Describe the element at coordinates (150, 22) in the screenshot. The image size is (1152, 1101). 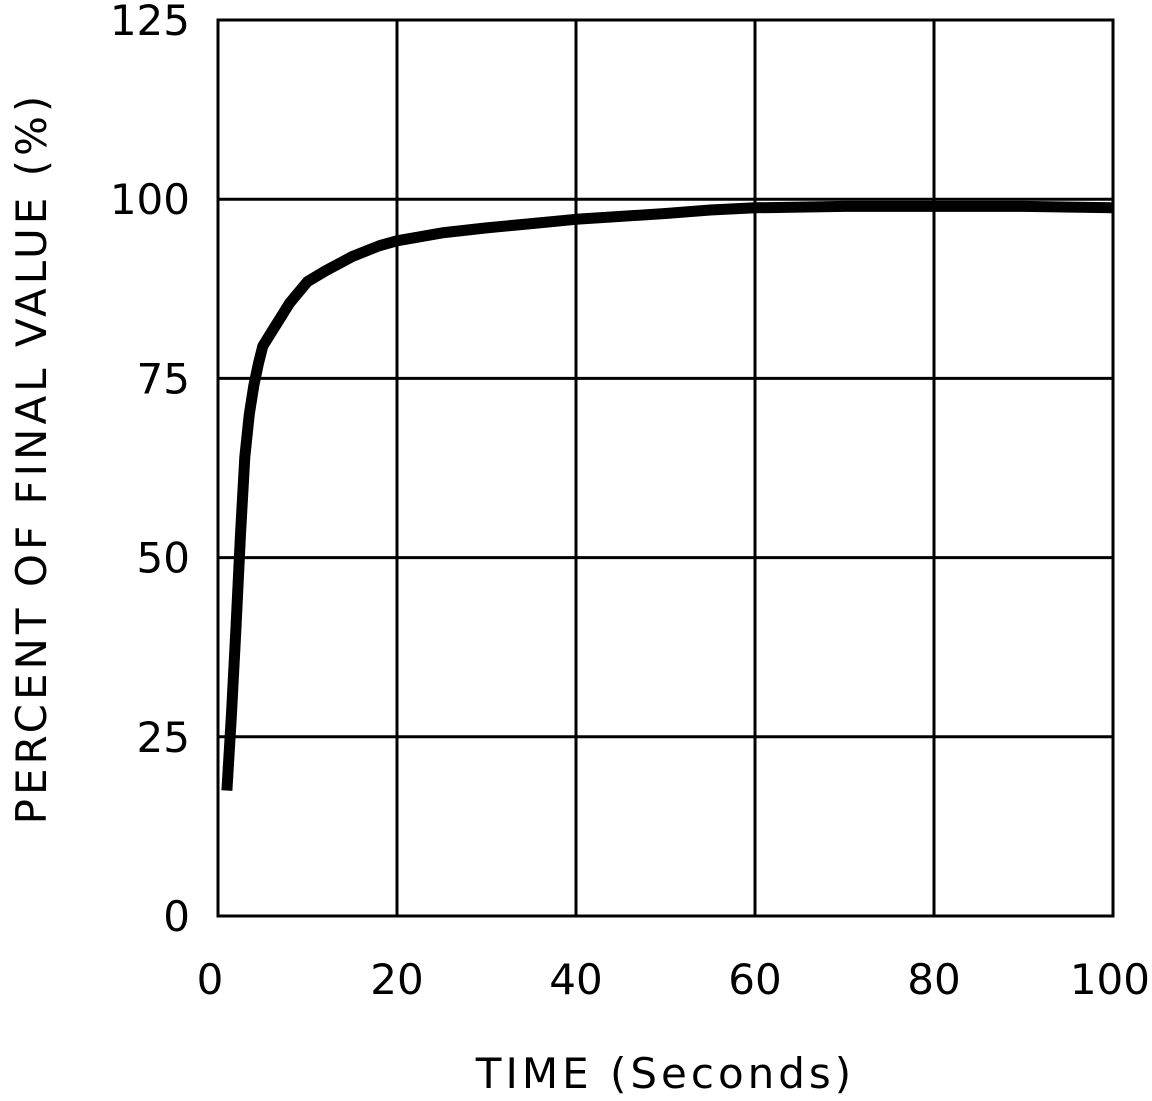
I see `y-tick-label: 125` at that location.